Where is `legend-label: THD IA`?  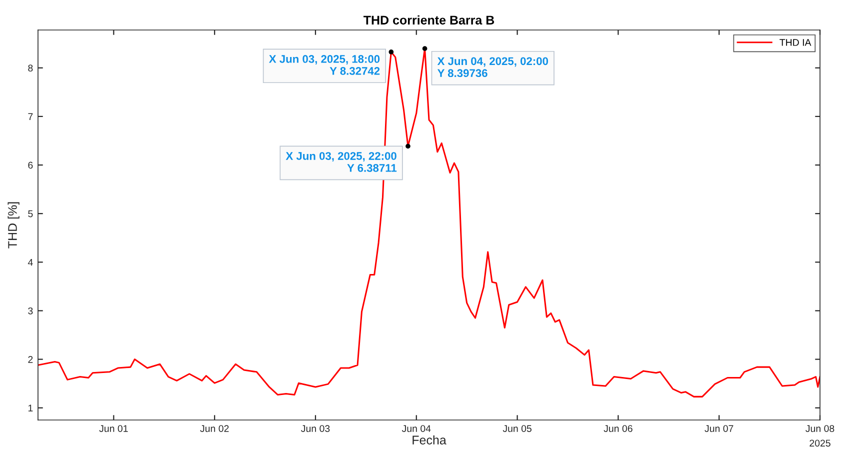 legend-label: THD IA is located at coordinates (796, 42).